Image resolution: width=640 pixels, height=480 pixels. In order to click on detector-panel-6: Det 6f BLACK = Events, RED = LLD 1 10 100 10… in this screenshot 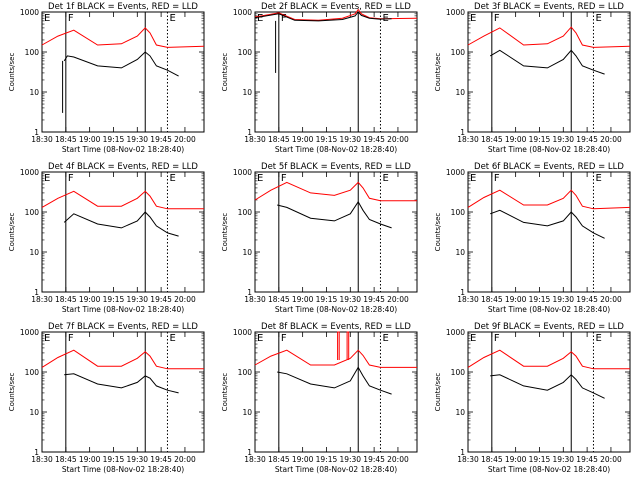, I will do `click(532, 238)`.